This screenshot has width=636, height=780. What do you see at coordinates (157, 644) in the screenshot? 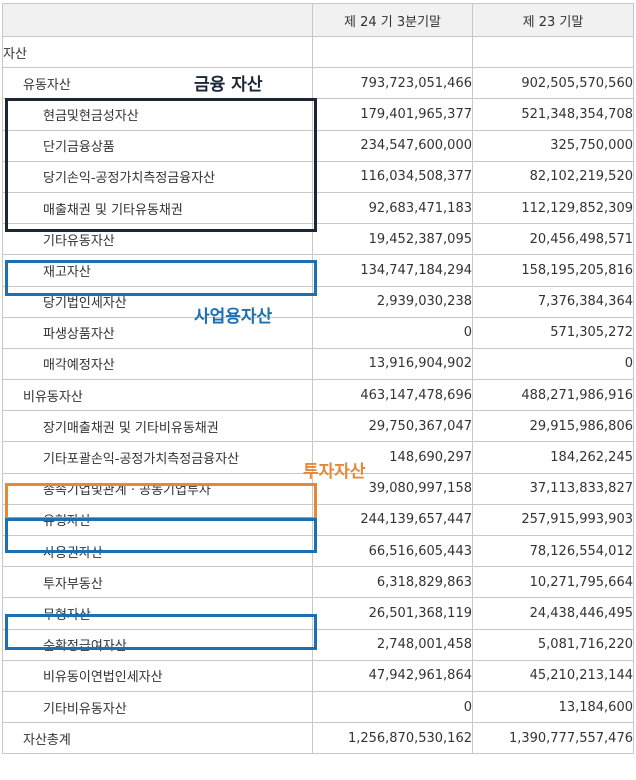
I see `row-label: 순확정급여자산` at bounding box center [157, 644].